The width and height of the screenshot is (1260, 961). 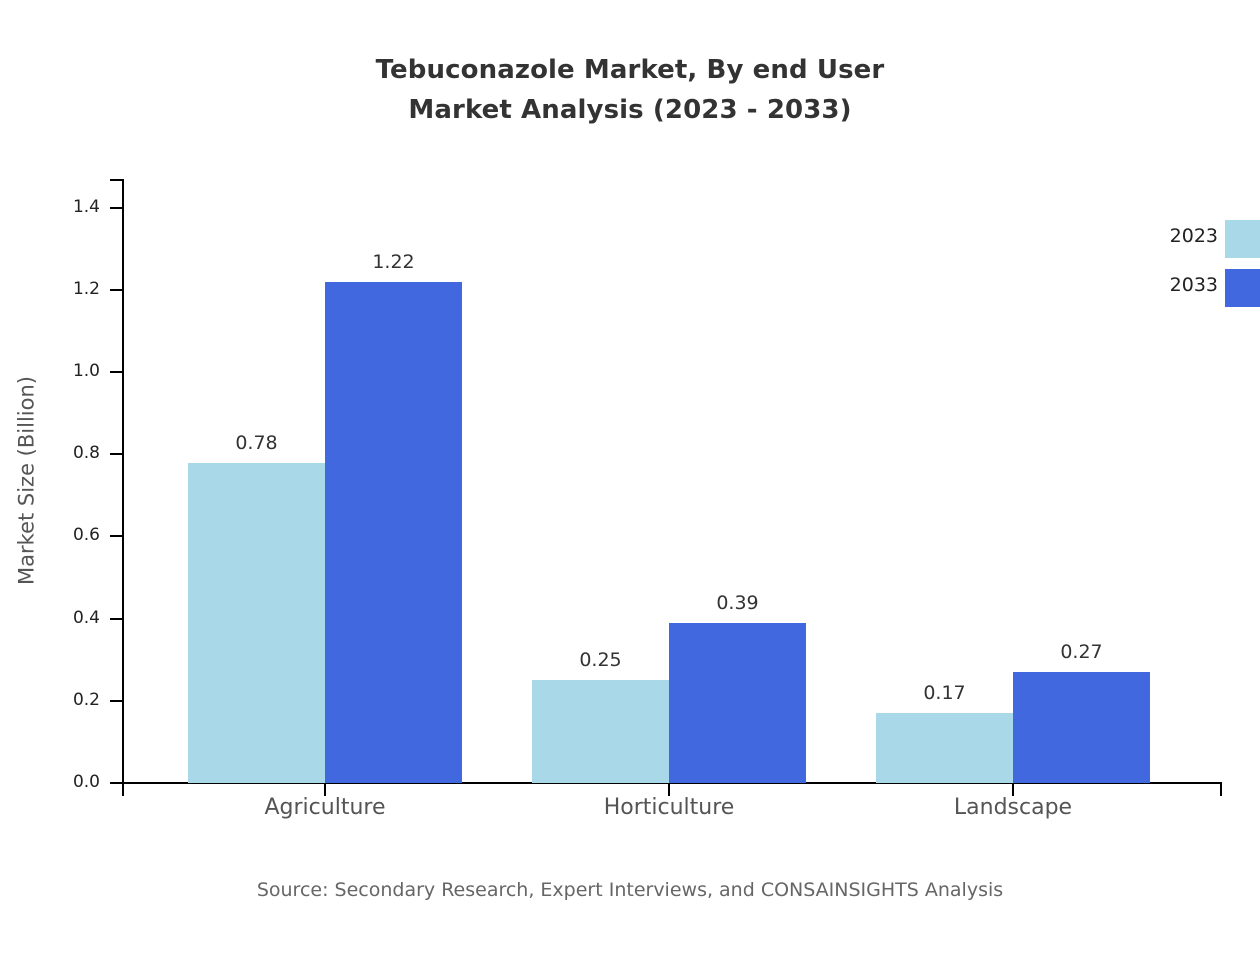 What do you see at coordinates (1221, 789) in the screenshot?
I see `x-axis-right-cap` at bounding box center [1221, 789].